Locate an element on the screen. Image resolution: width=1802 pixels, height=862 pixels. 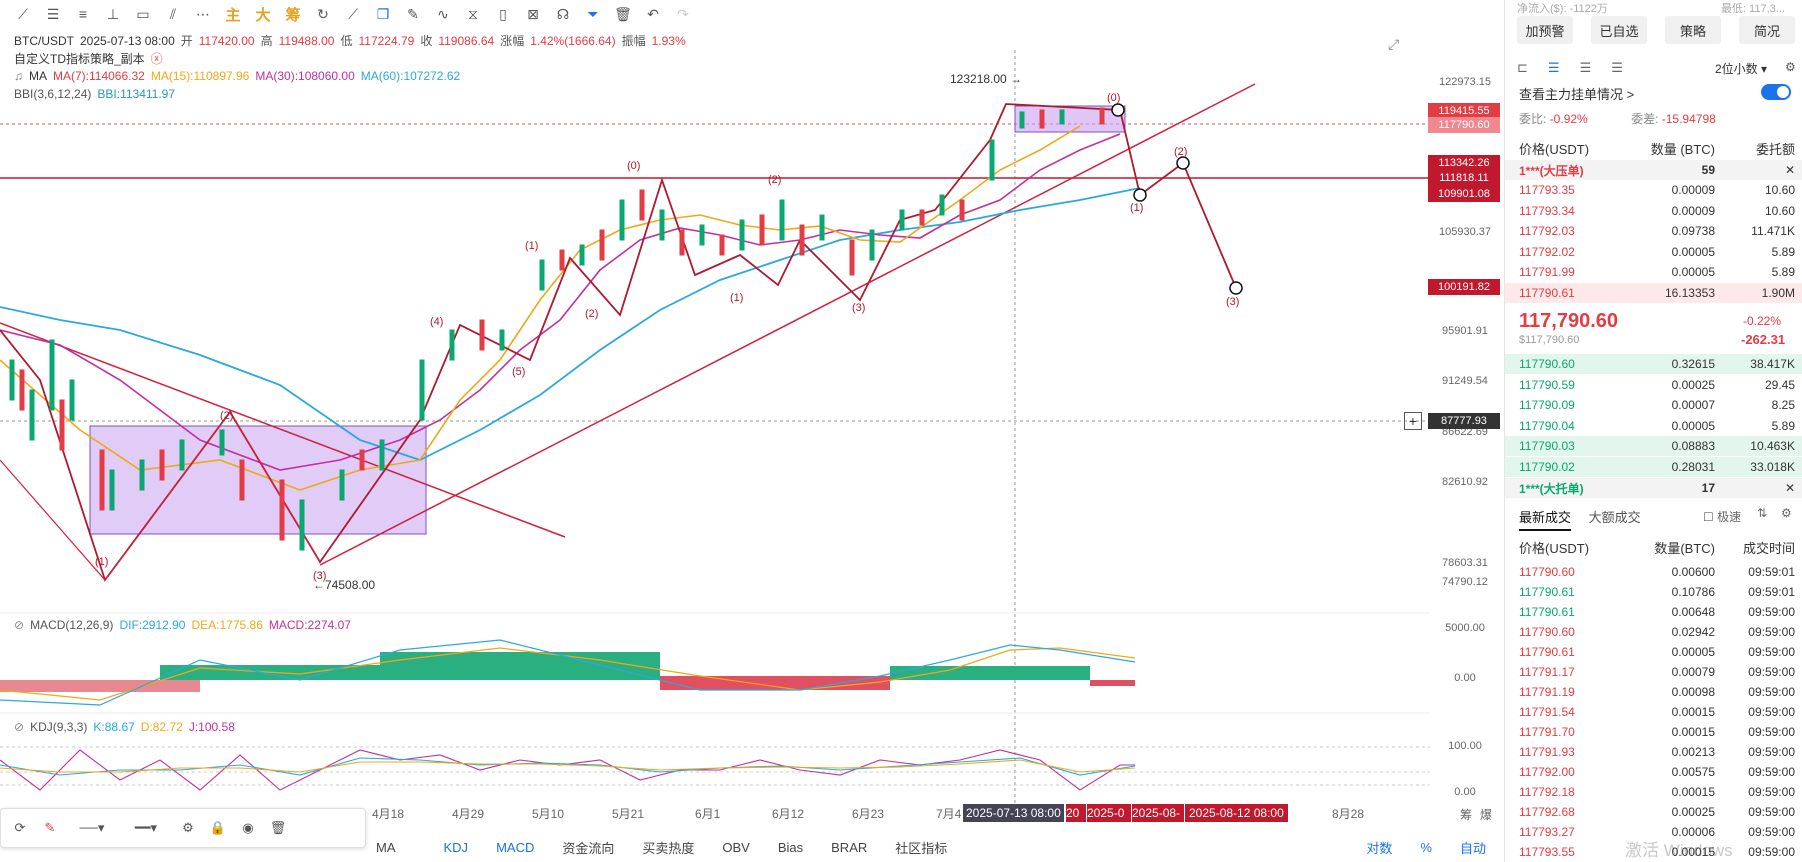
auto-toggle: 自动 is located at coordinates (1472, 848).